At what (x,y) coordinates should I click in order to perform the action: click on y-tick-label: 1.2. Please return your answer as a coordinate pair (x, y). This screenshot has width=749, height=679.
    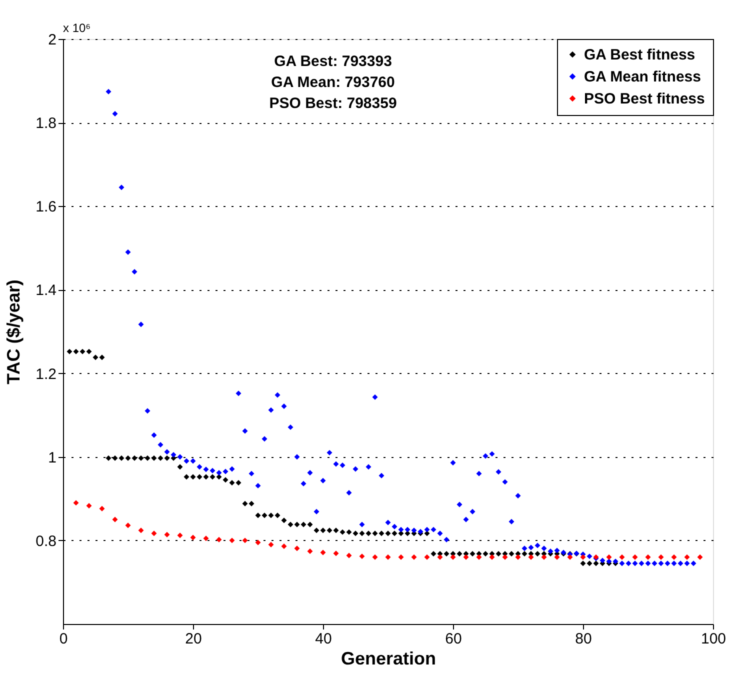
    Looking at the image, I should click on (46, 374).